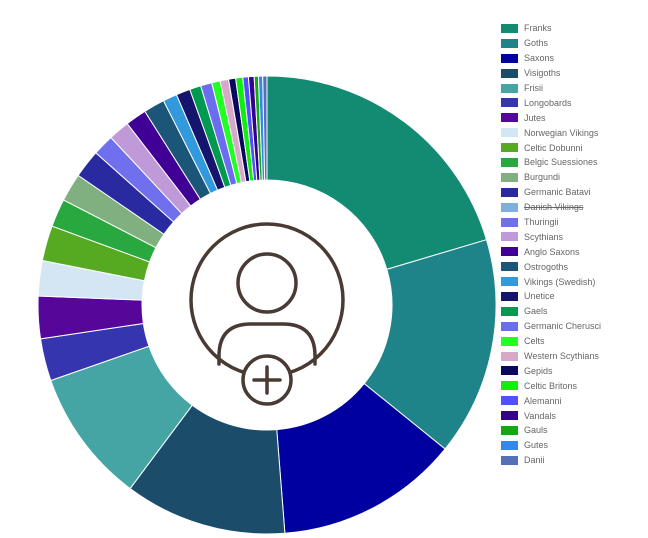  I want to click on legend-item-thuringii: Thuringii, so click(551, 222).